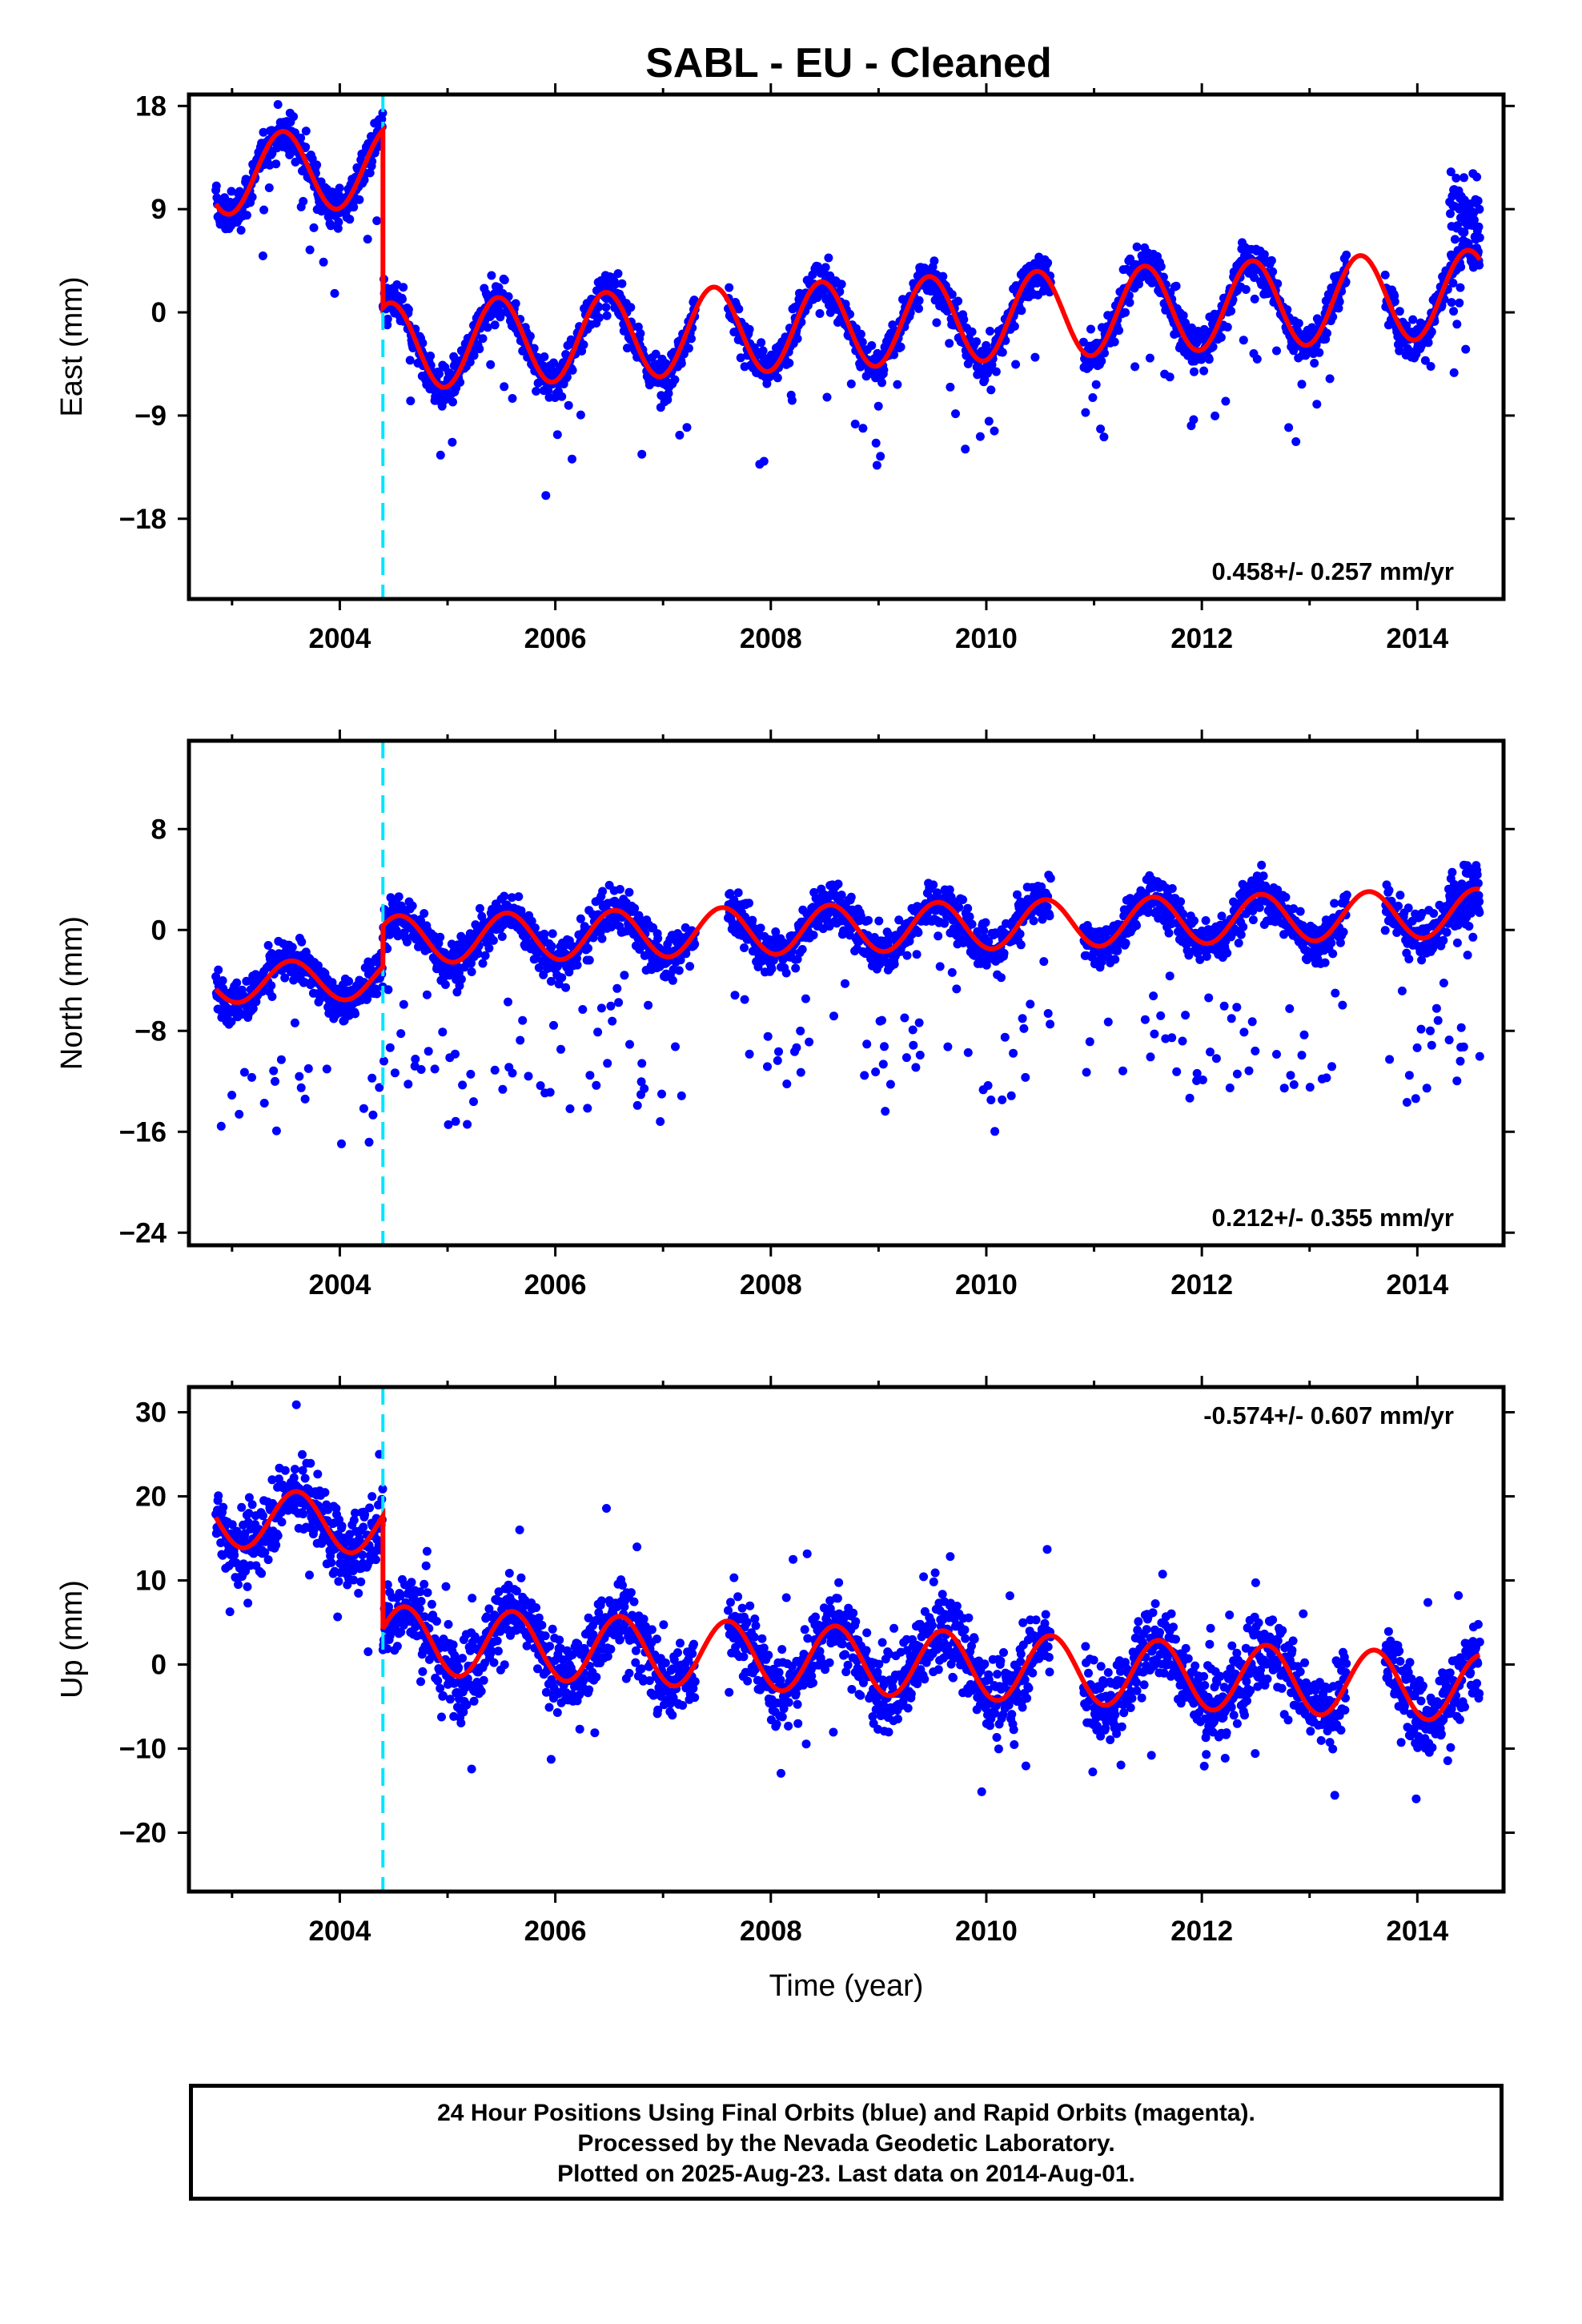  Describe the element at coordinates (771, 638) in the screenshot. I see `x-tick-label: 2008` at that location.